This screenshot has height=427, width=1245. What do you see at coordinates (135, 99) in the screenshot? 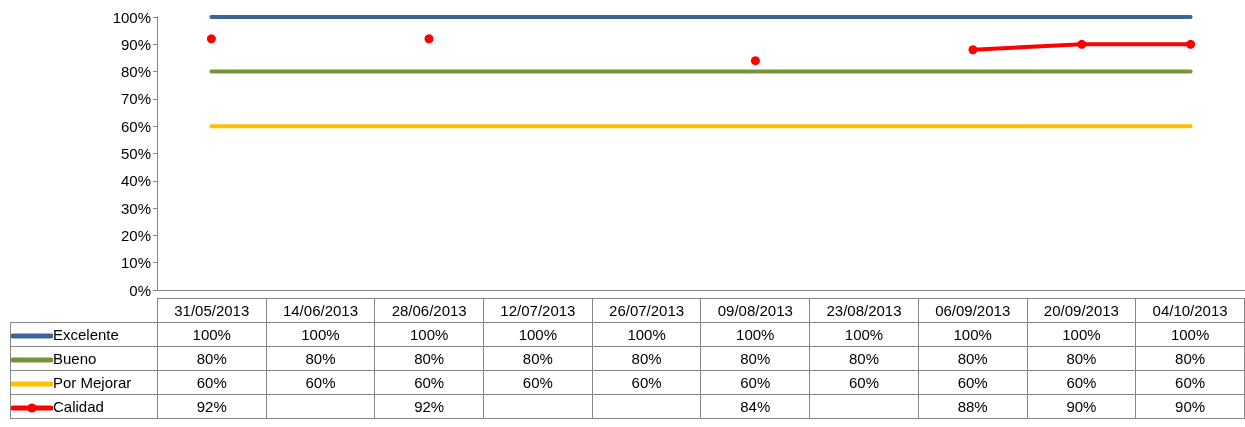
I see `y-tick-label: 70%` at bounding box center [135, 99].